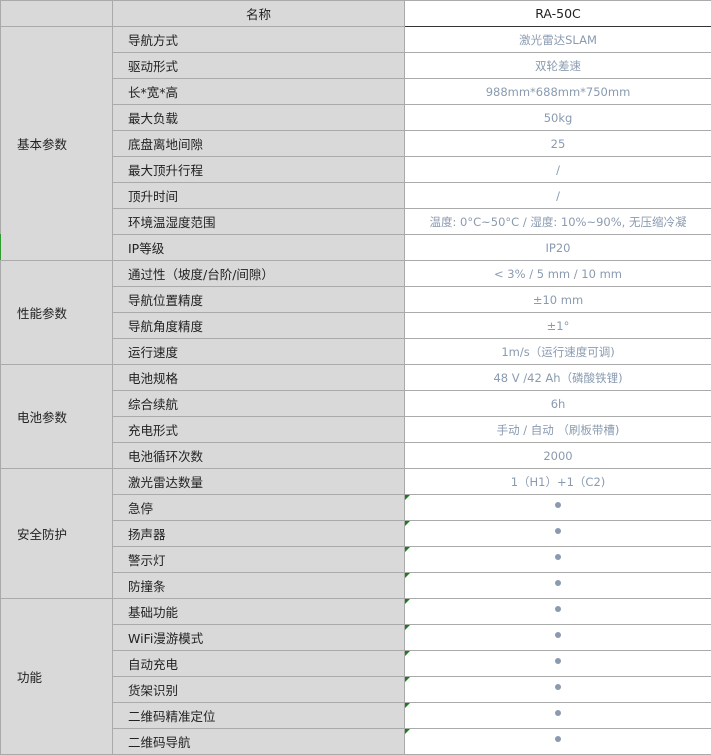 This screenshot has height=755, width=711. Describe the element at coordinates (259, 14) in the screenshot. I see `header-name-cell: 名称` at that location.